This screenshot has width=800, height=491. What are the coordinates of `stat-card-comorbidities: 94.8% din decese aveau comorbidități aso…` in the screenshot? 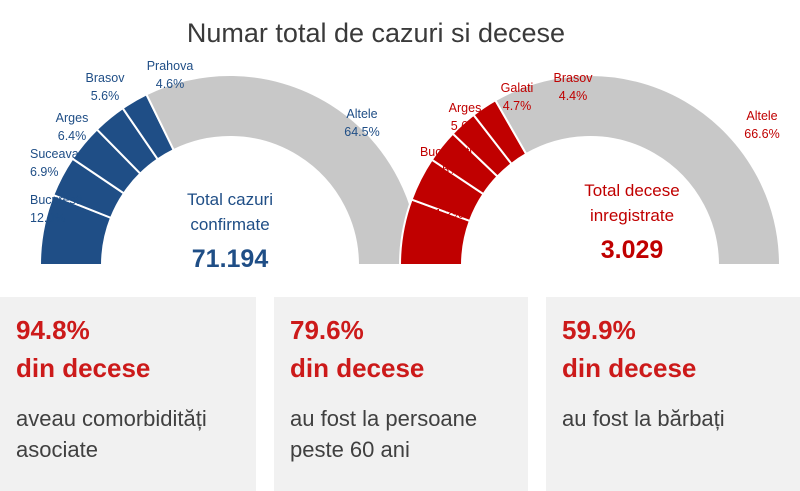 It's located at (128, 394).